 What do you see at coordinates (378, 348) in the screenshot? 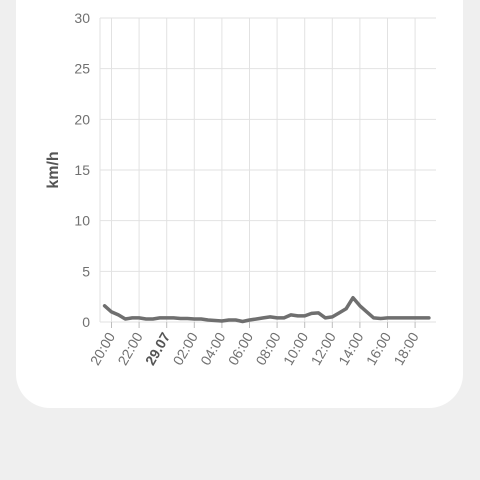
I see `x-tick-label: 16:00` at bounding box center [378, 348].